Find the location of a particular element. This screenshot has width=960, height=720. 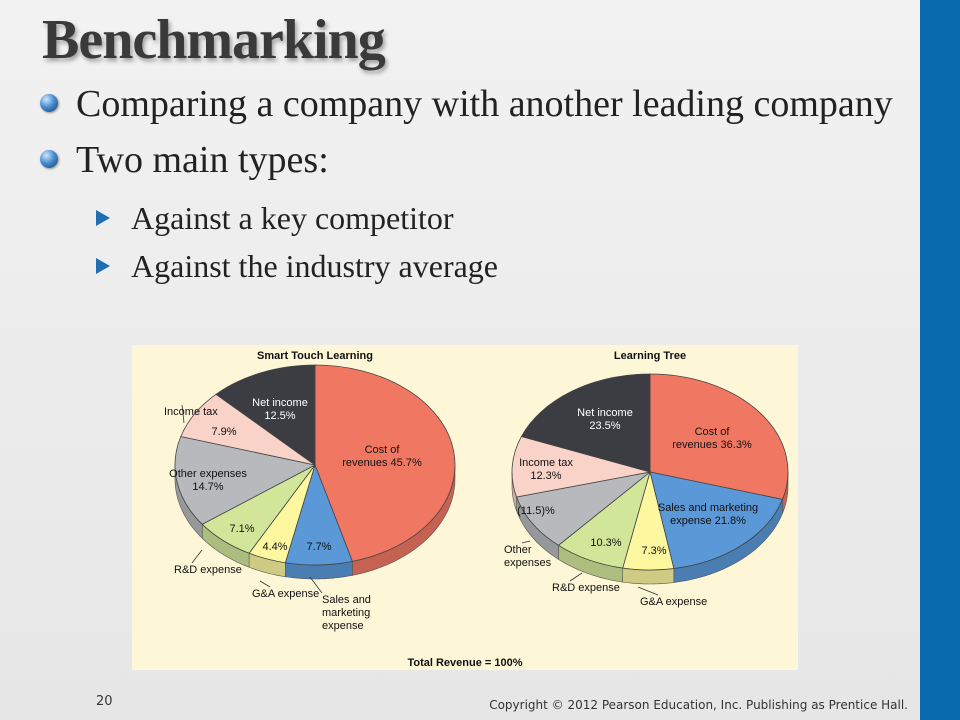

slice-callout-label: Other expenses is located at coordinates (528, 556).